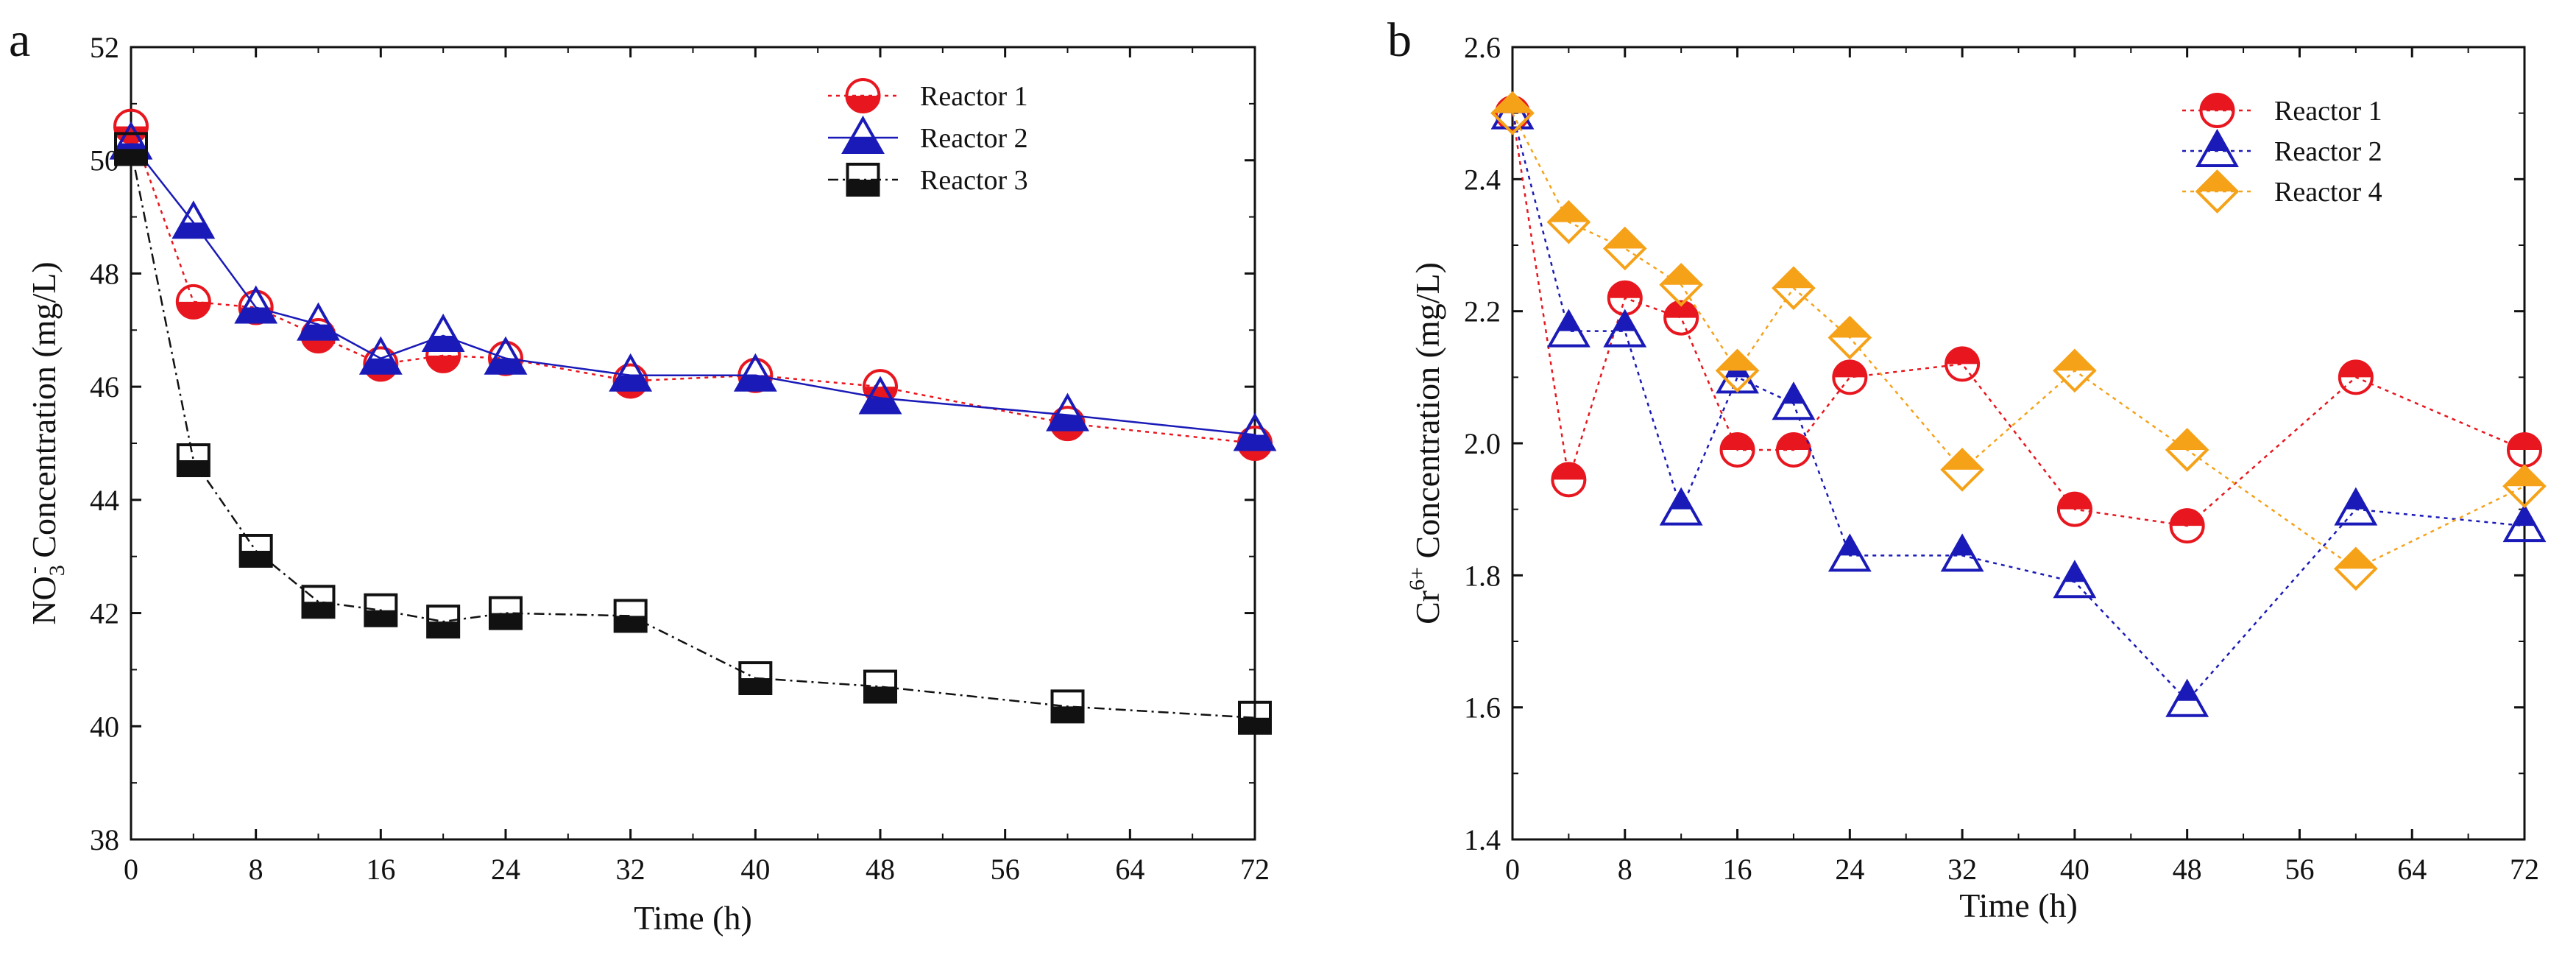  Describe the element at coordinates (1399, 40) in the screenshot. I see `panel-letter: b` at that location.